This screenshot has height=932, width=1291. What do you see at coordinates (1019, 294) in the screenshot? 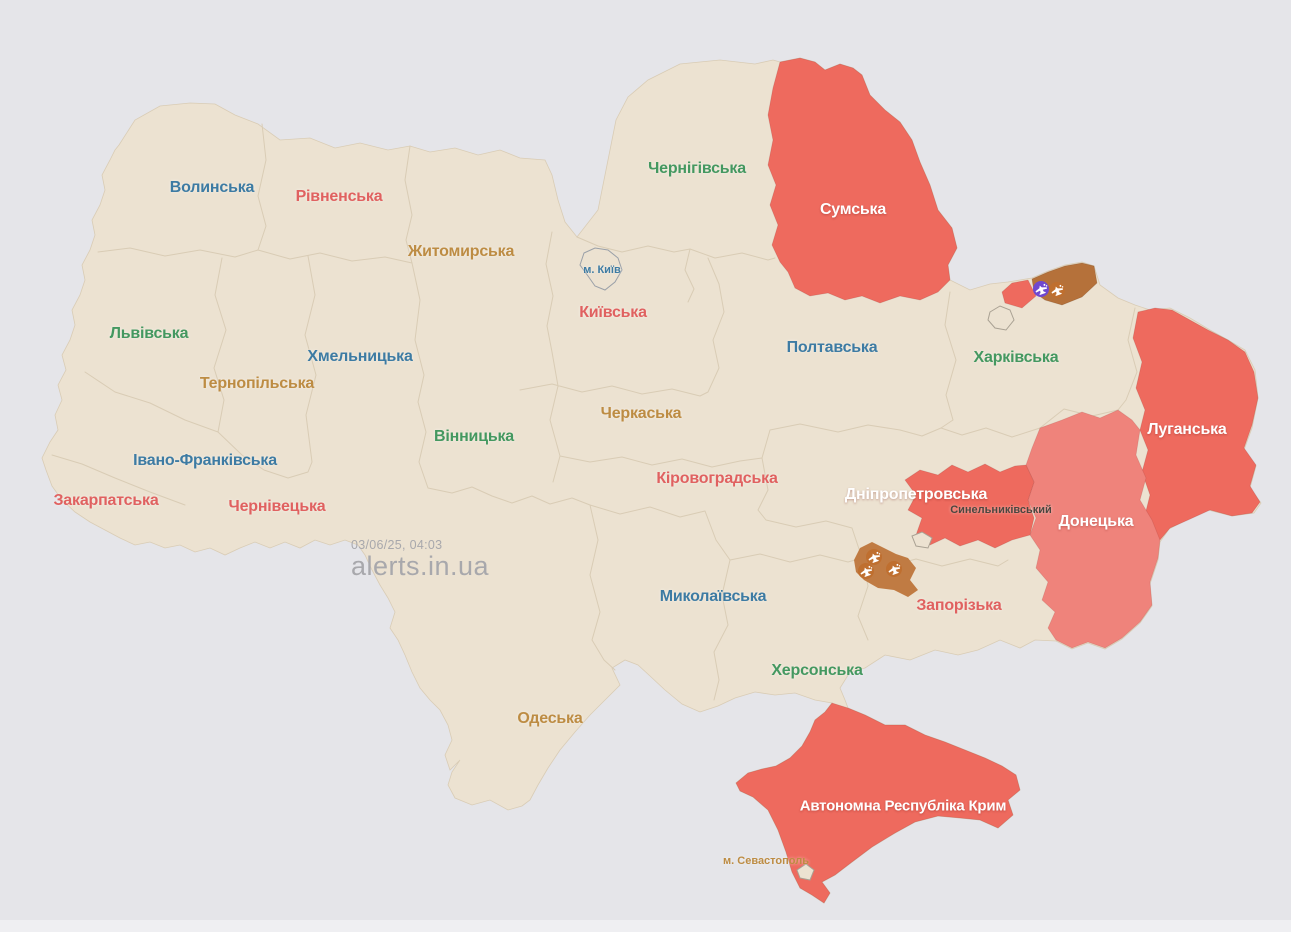
I see `region-kharkiv-border-raion-alert` at bounding box center [1019, 294].